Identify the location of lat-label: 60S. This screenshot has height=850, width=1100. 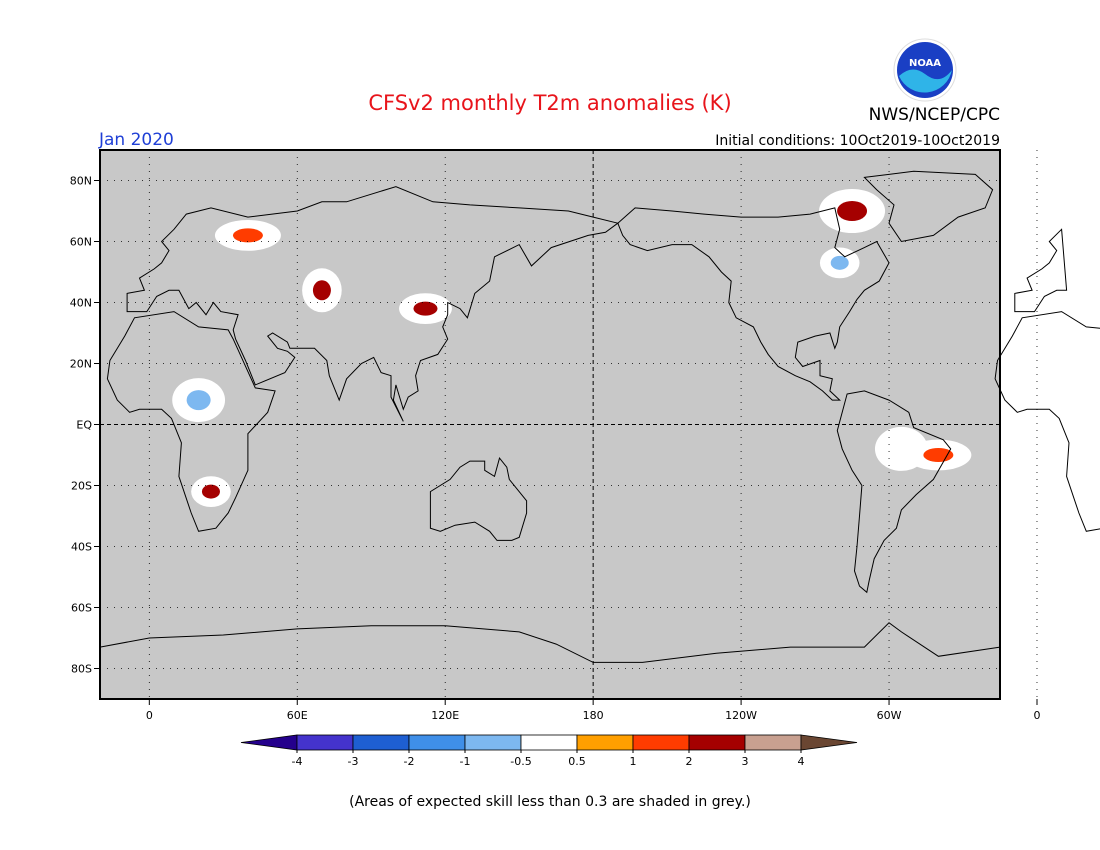
(81, 608).